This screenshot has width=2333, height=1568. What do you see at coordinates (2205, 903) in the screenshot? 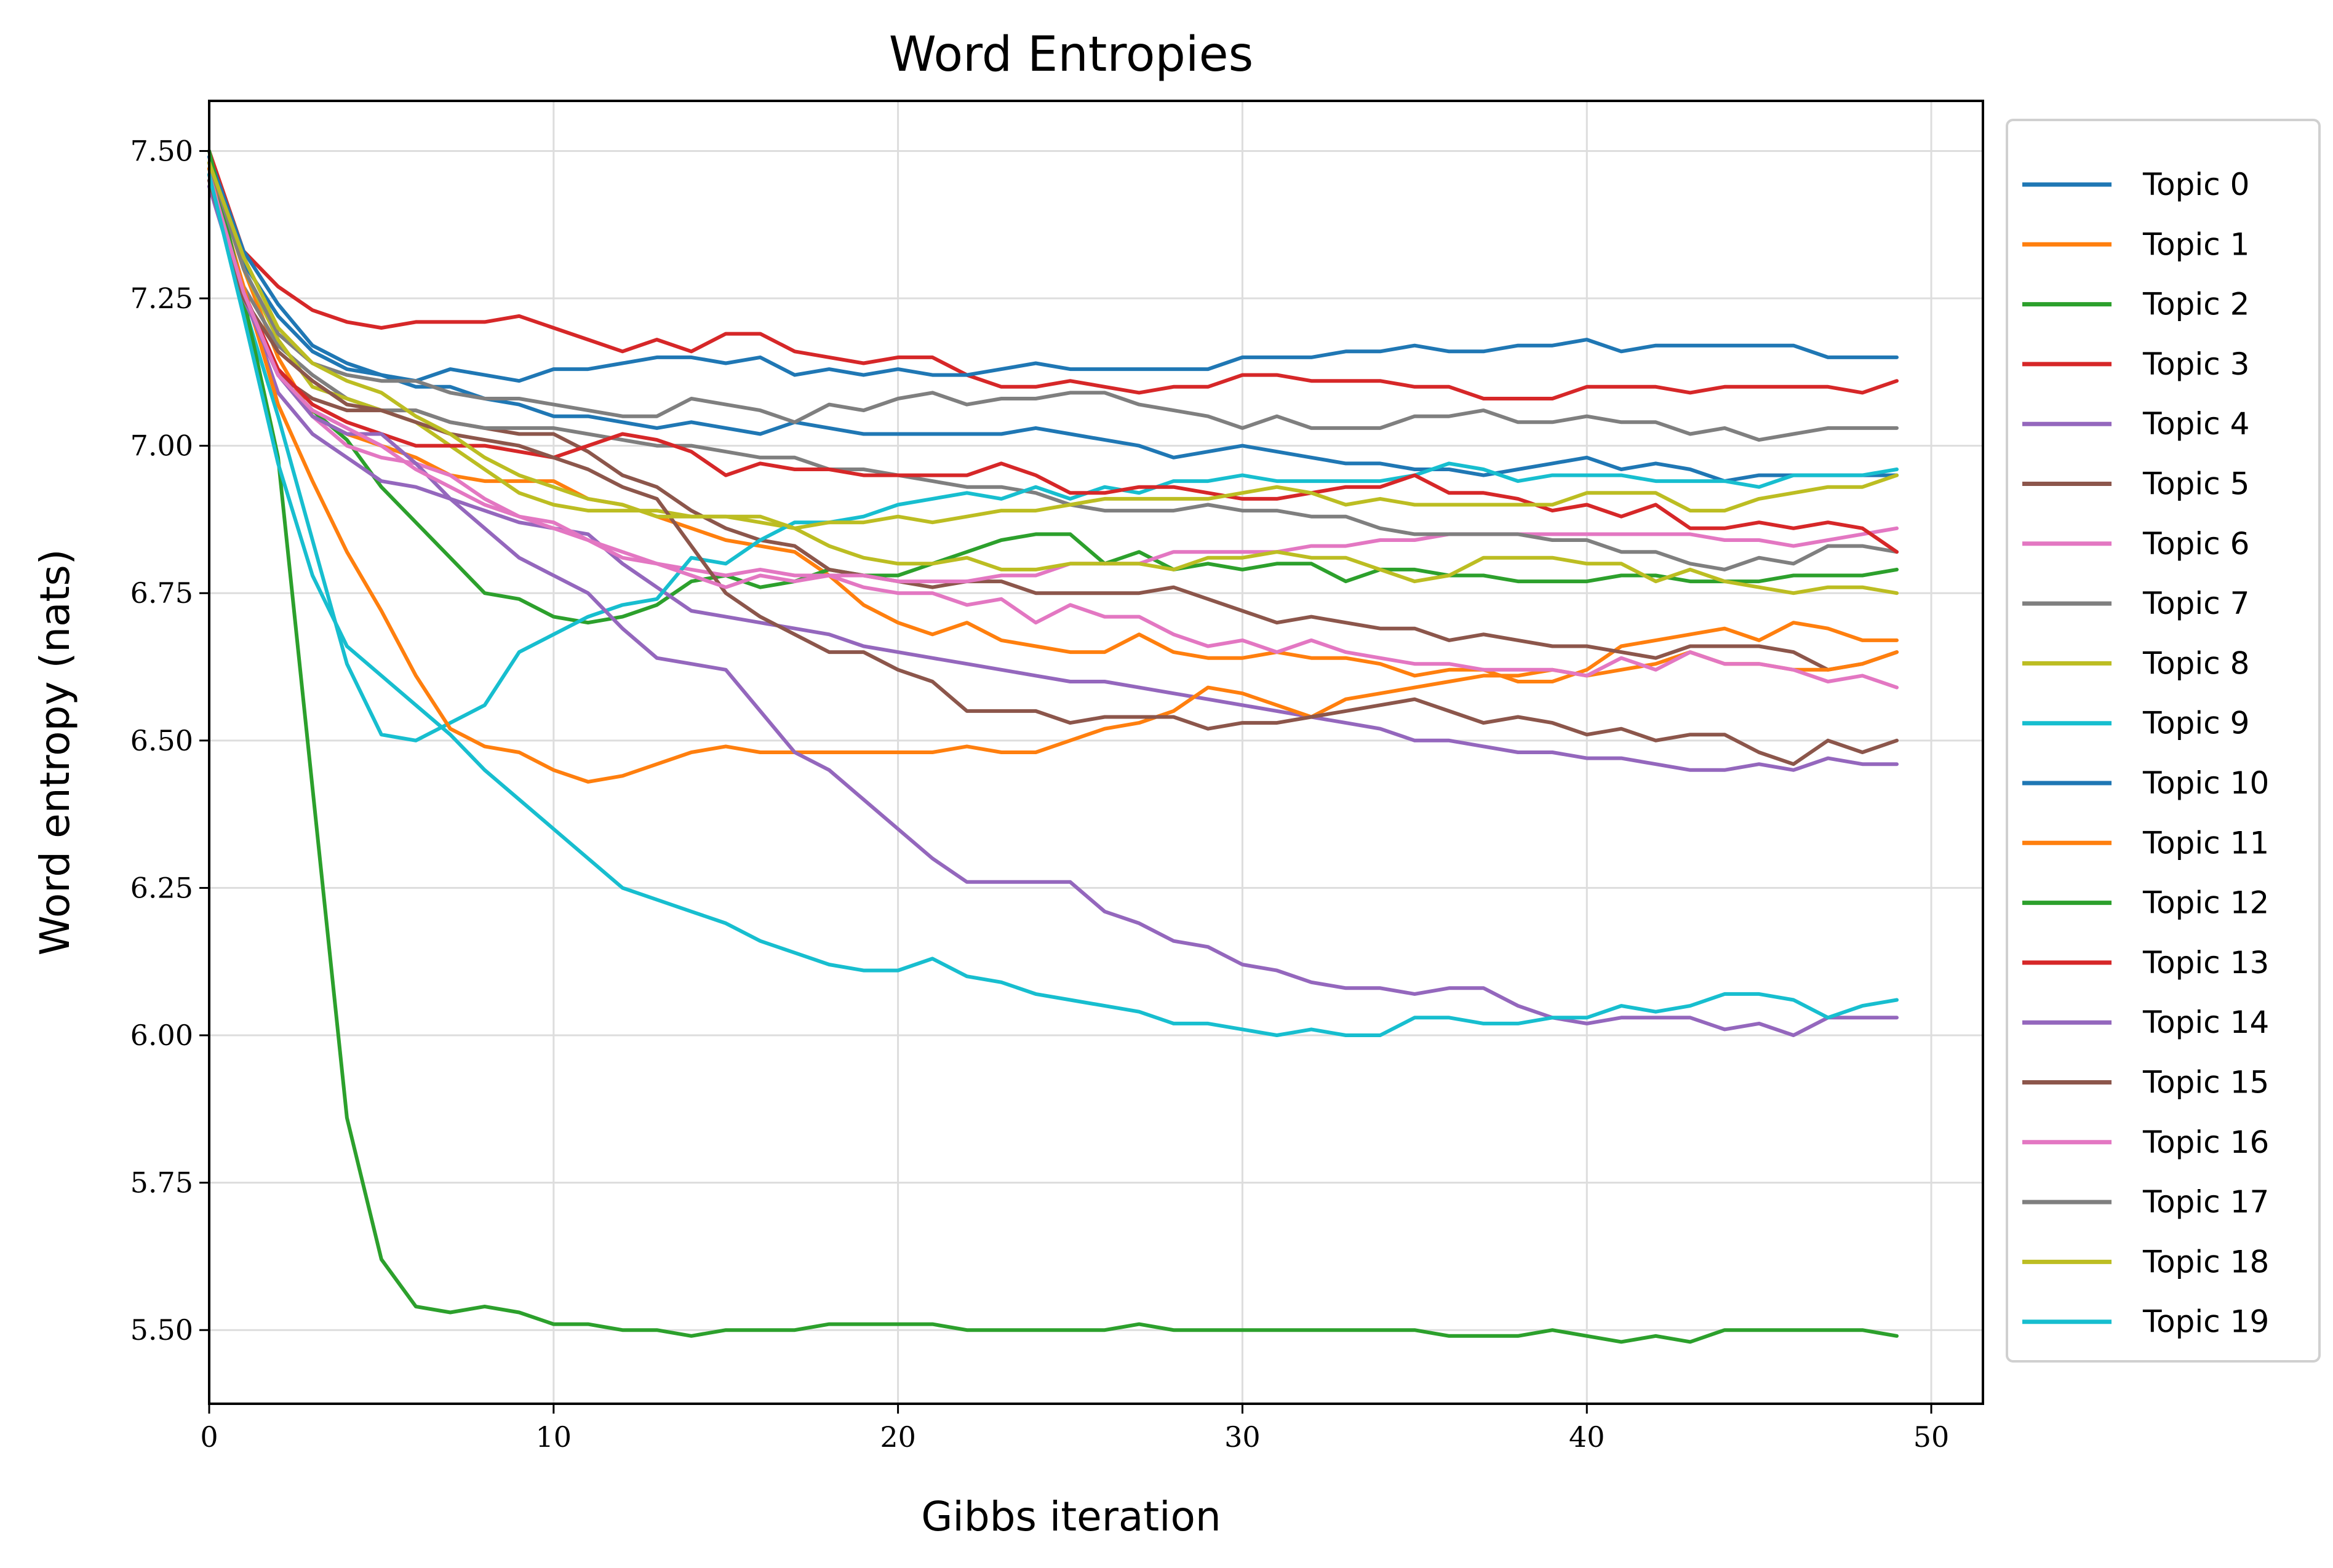
I see `legend-label: Topic 12` at bounding box center [2205, 903].